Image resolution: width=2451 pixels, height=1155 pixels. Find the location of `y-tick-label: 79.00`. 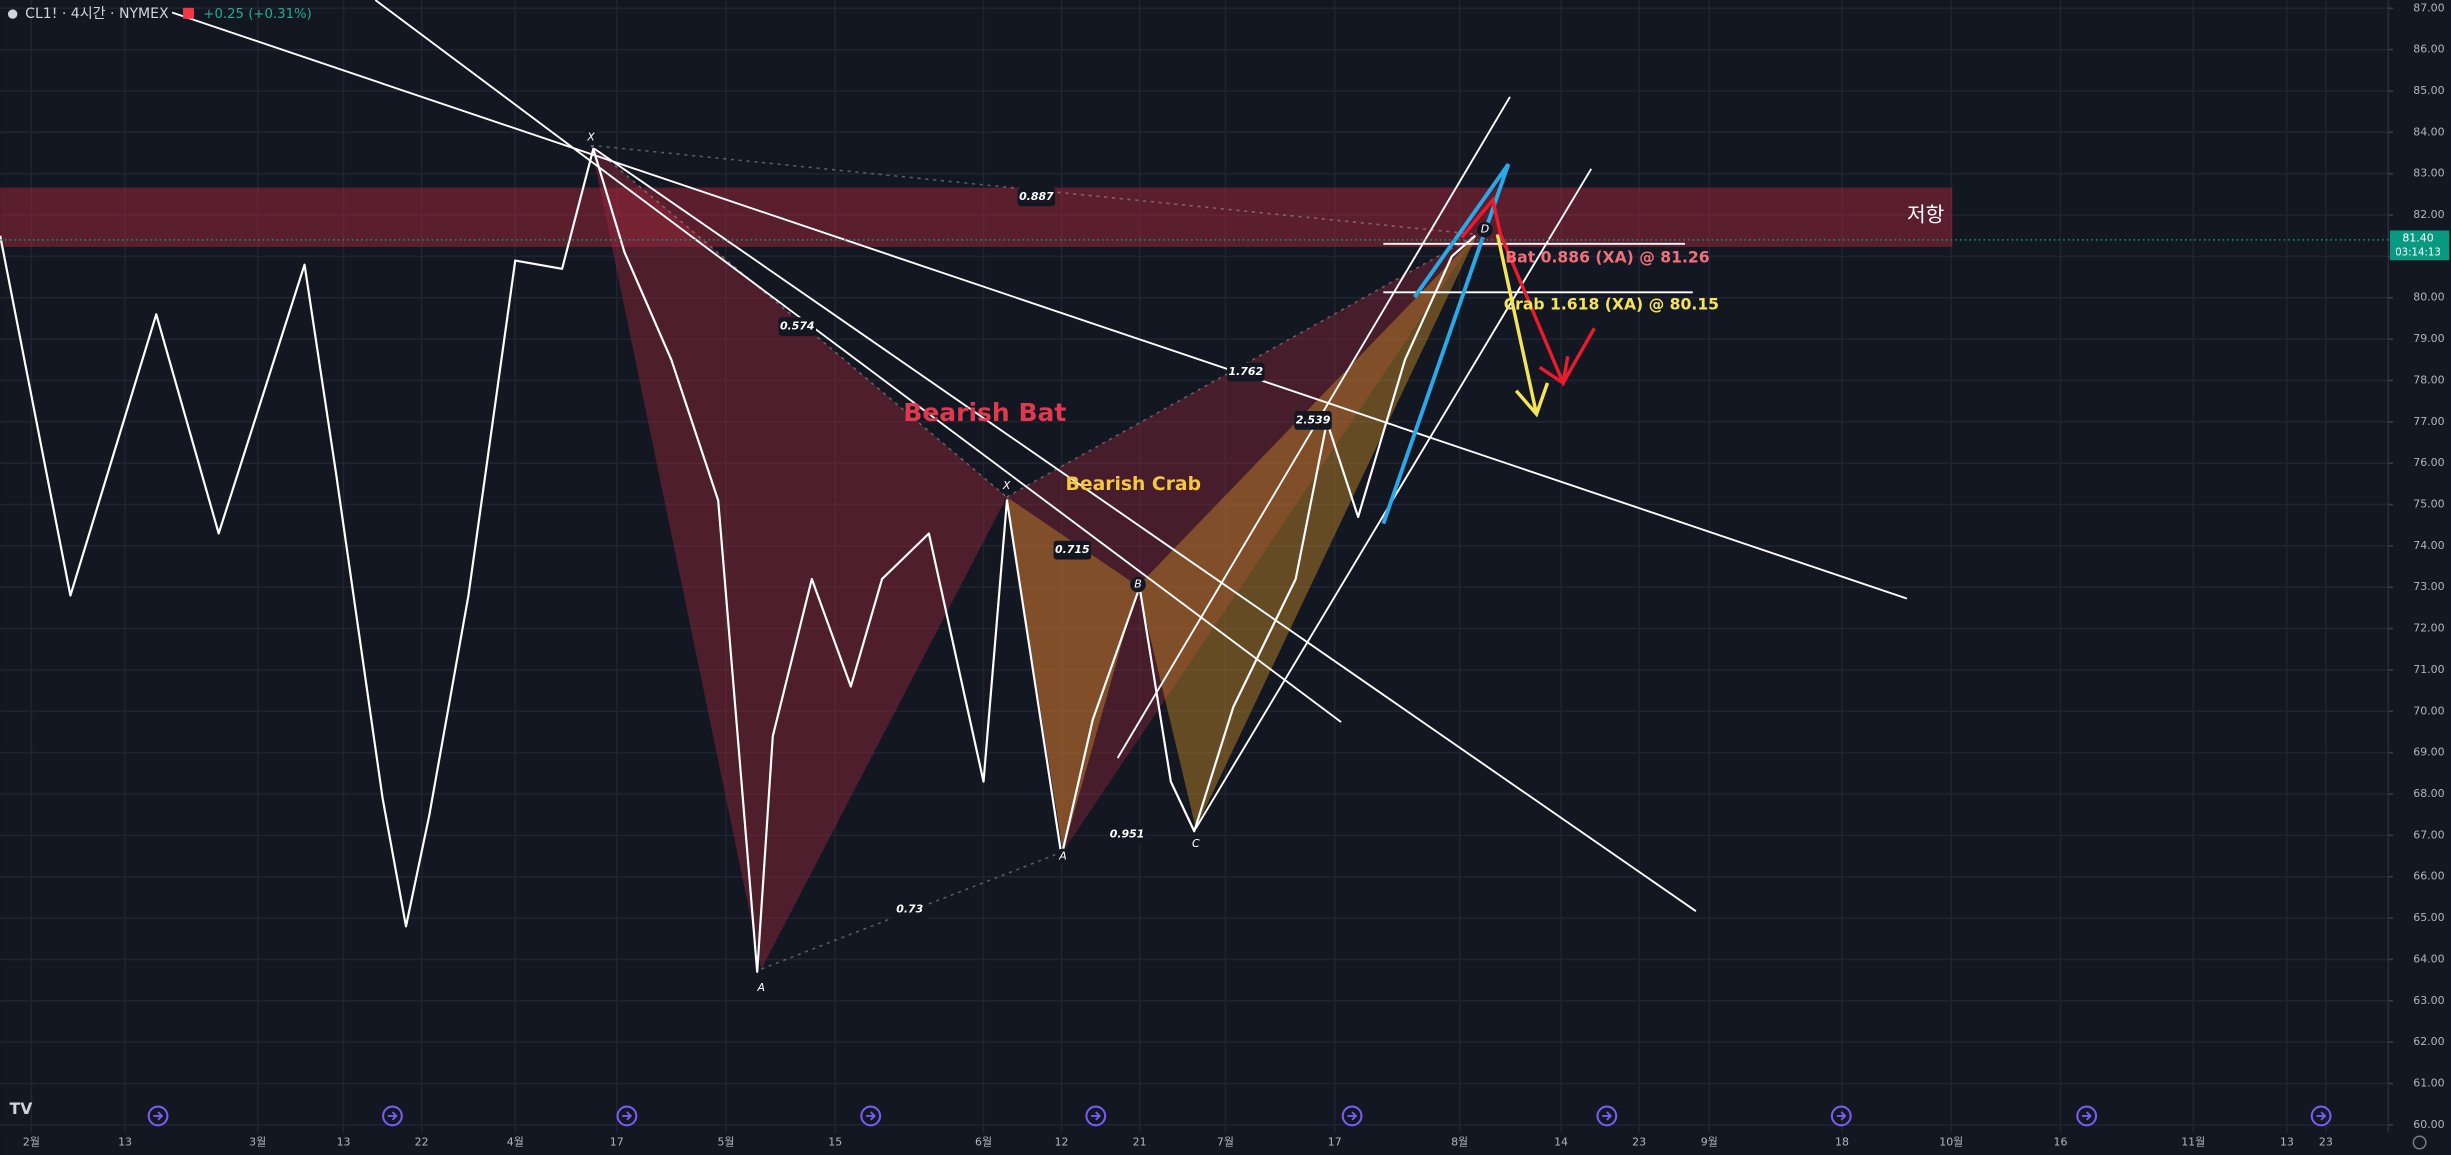

y-tick-label: 79.00 is located at coordinates (2428, 338).